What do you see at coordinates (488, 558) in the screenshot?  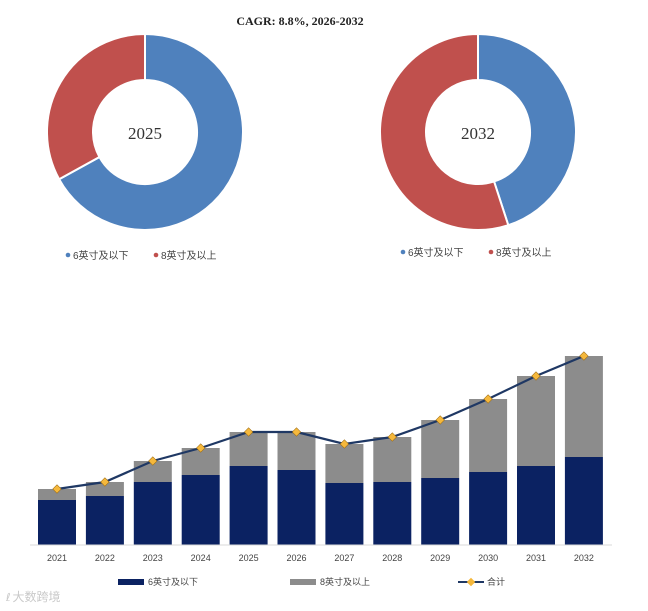 I see `x-tick-2030: 2030` at bounding box center [488, 558].